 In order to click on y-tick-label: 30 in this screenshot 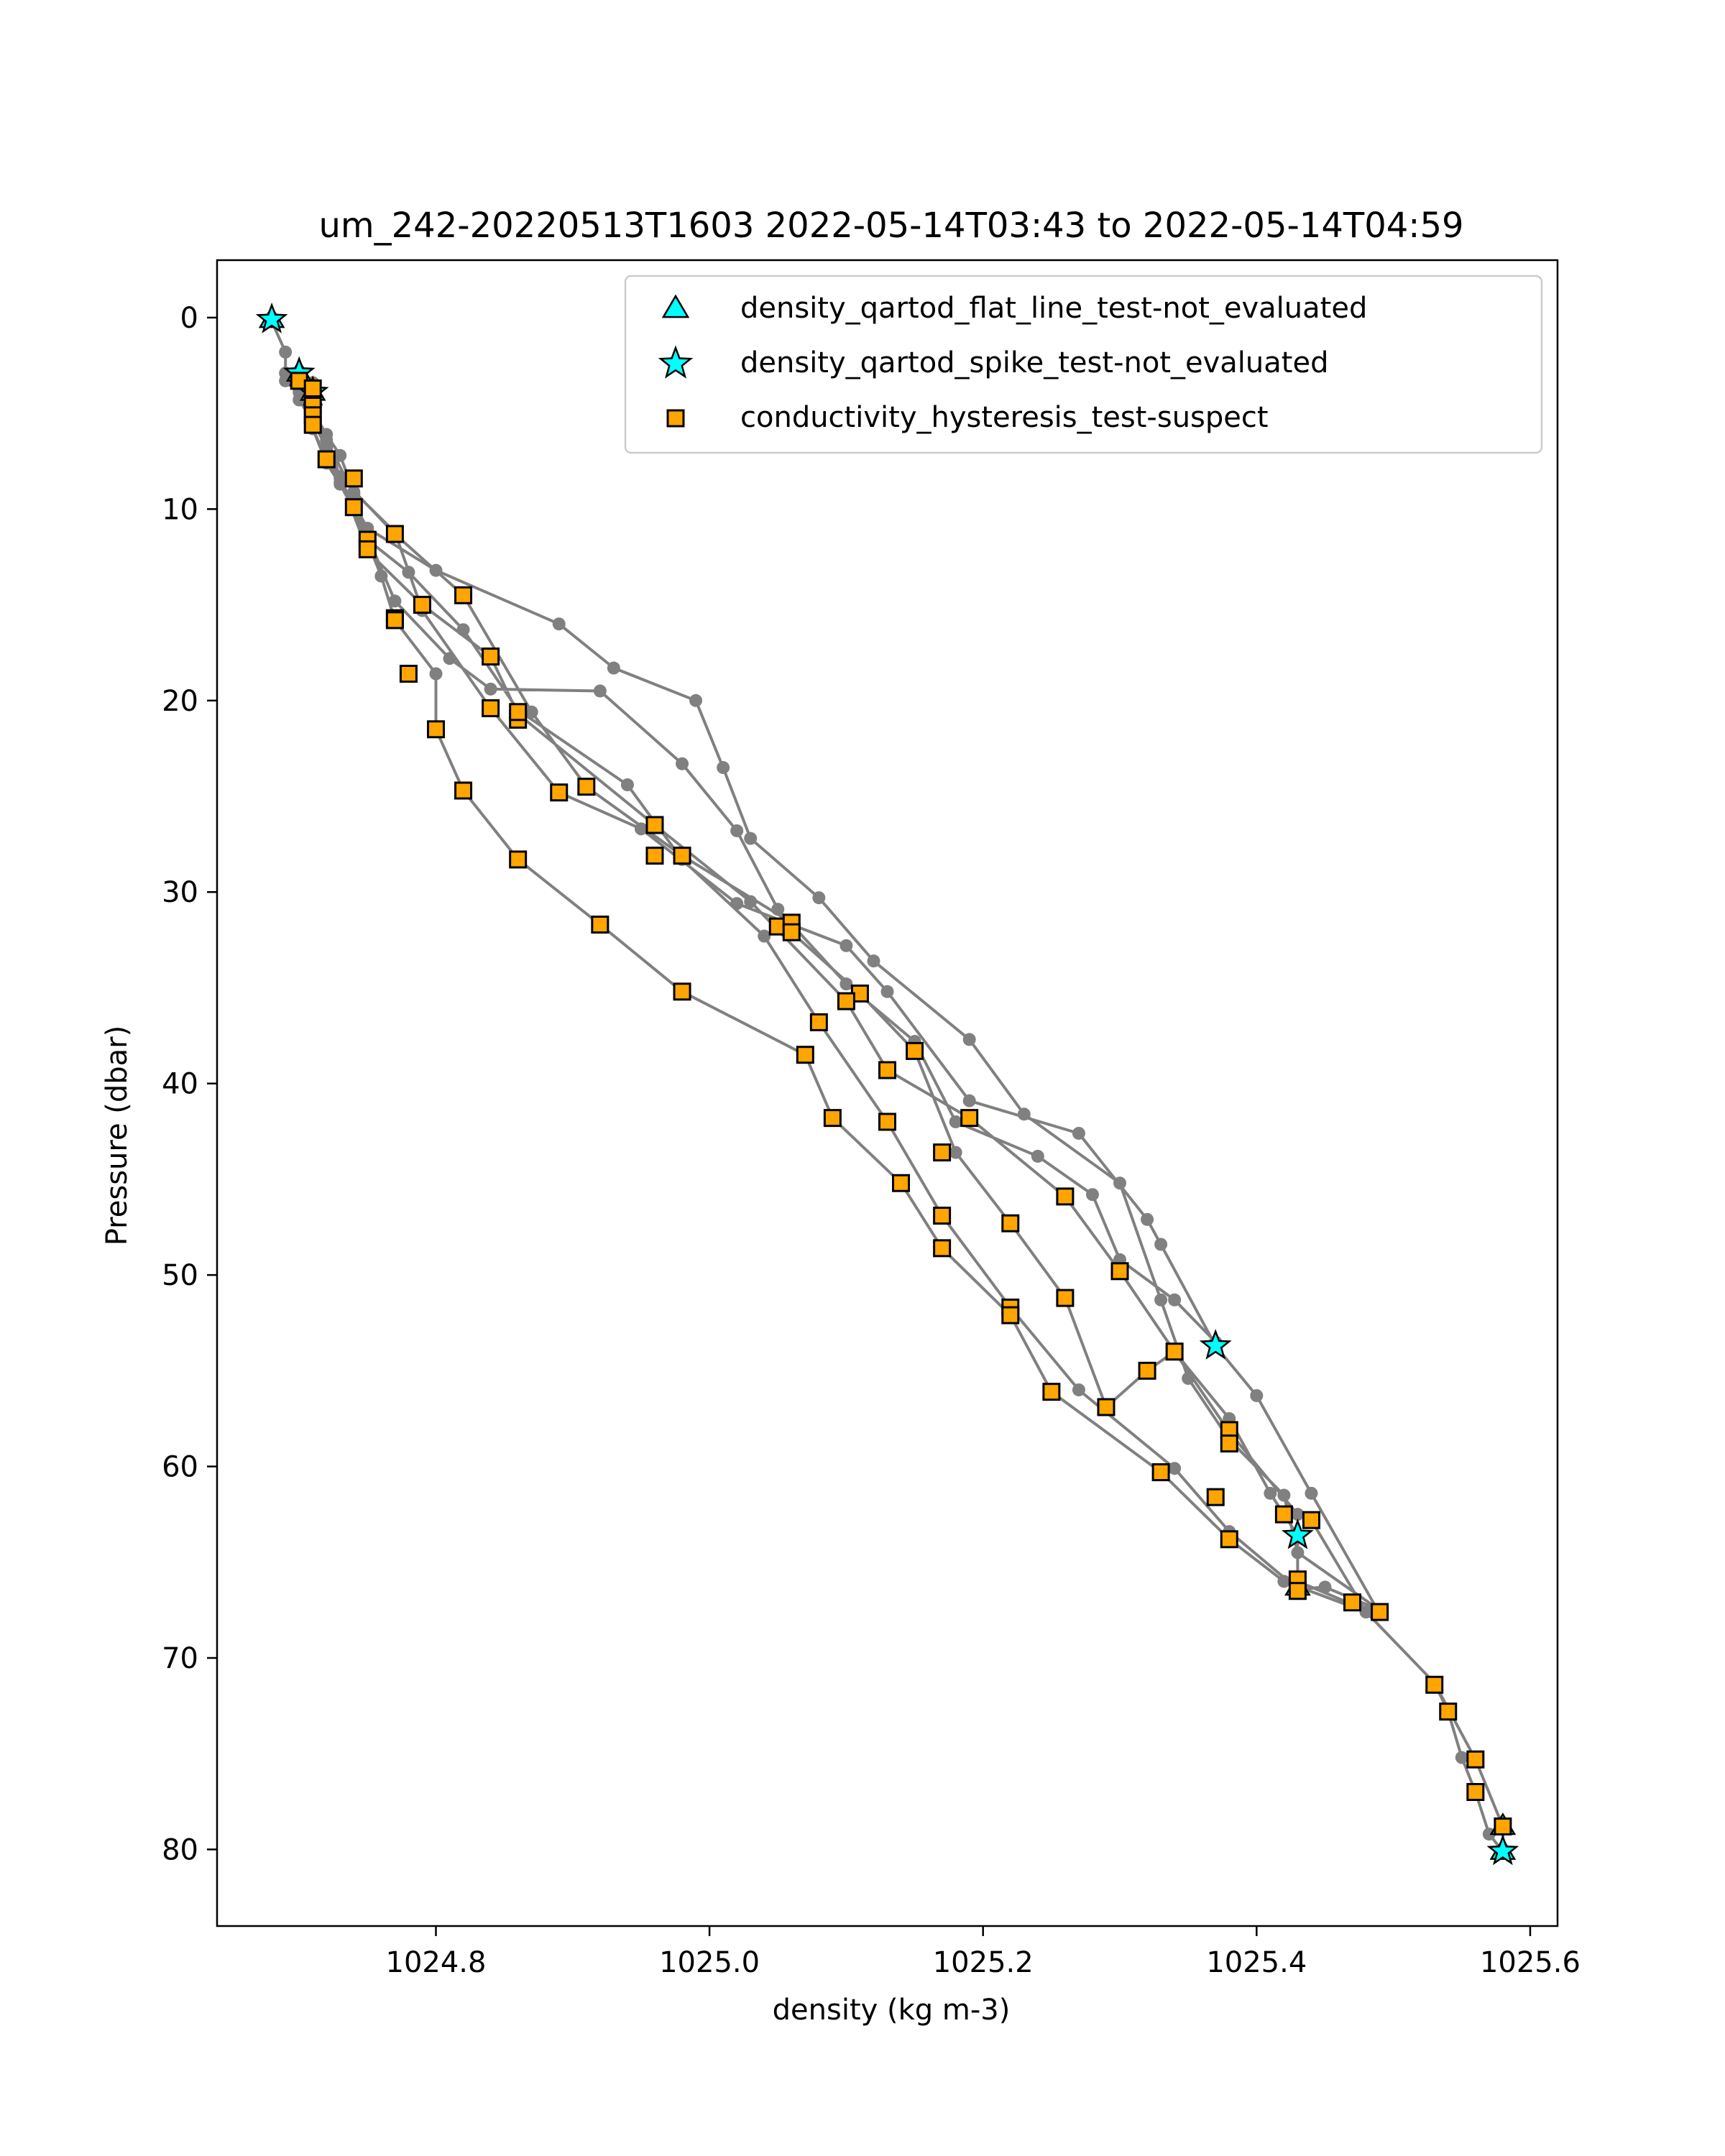, I will do `click(180, 892)`.